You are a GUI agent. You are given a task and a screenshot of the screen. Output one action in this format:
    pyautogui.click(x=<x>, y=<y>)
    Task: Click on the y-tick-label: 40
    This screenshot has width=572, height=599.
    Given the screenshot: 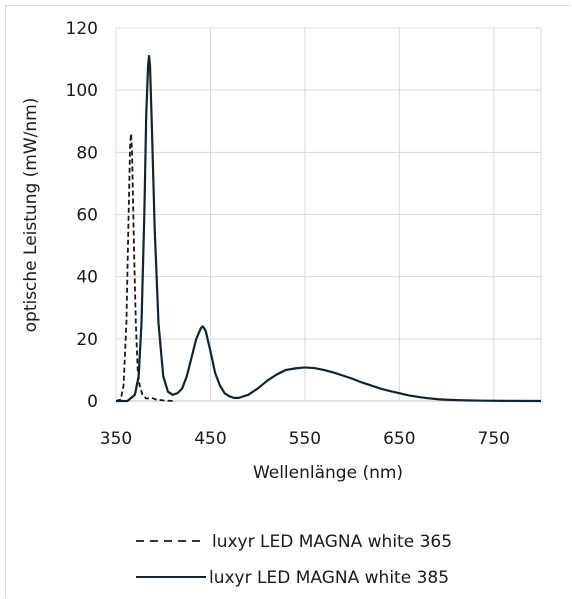 What is the action you would take?
    pyautogui.click(x=87, y=278)
    